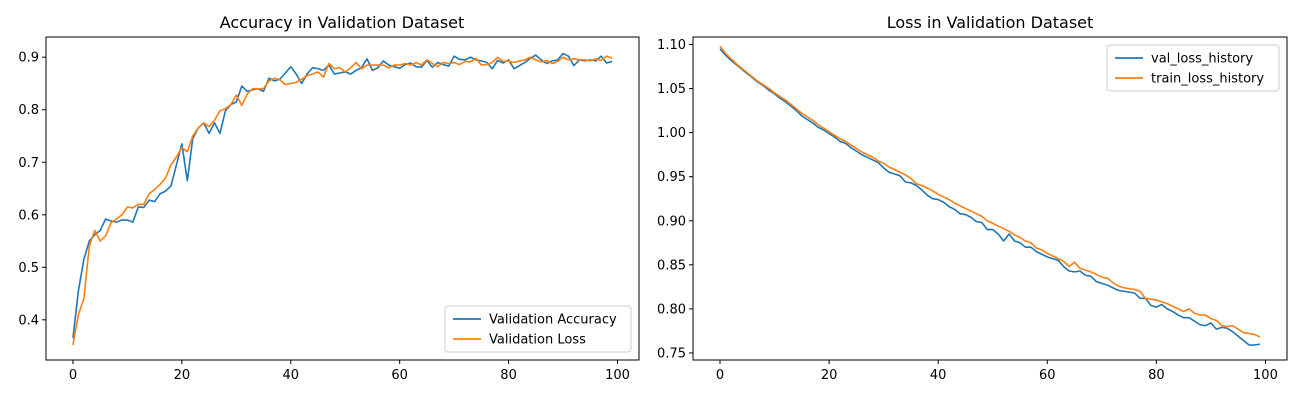 This screenshot has width=1300, height=400. I want to click on loss-x-tick-label: 60, so click(1047, 375).